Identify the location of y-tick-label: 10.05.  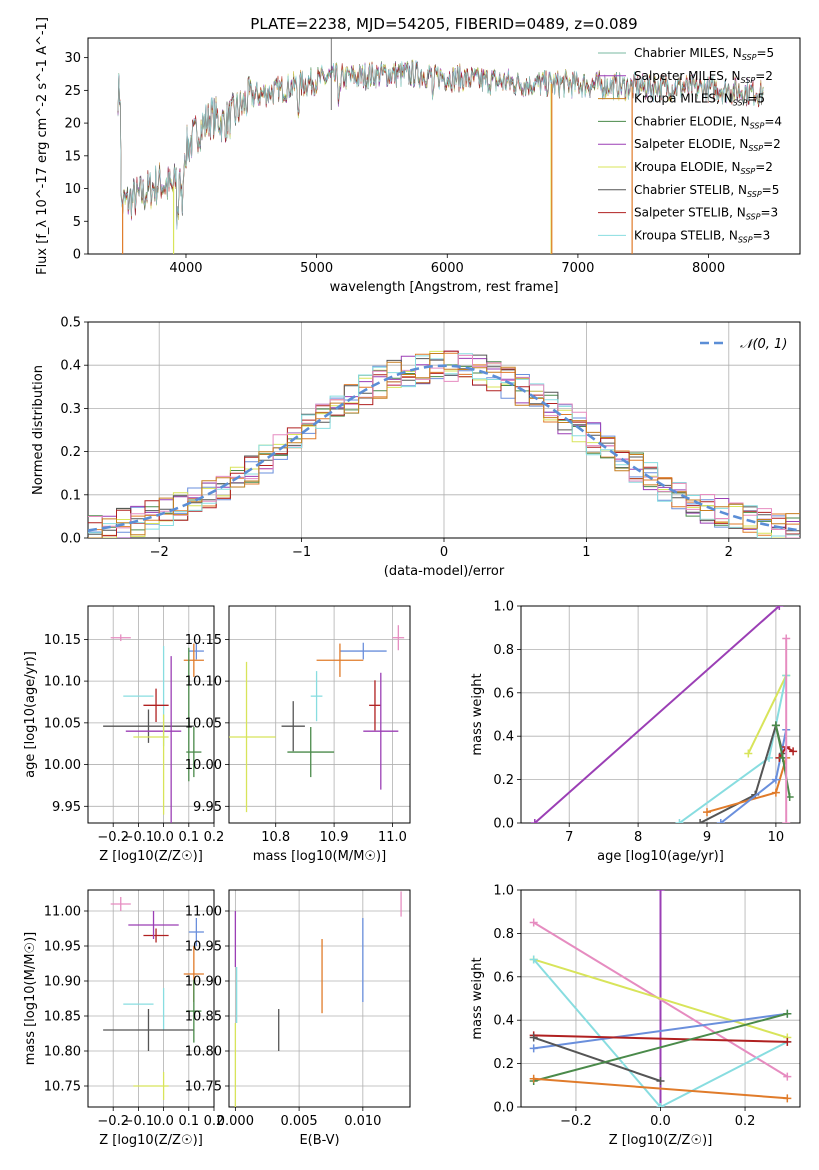
(203, 723).